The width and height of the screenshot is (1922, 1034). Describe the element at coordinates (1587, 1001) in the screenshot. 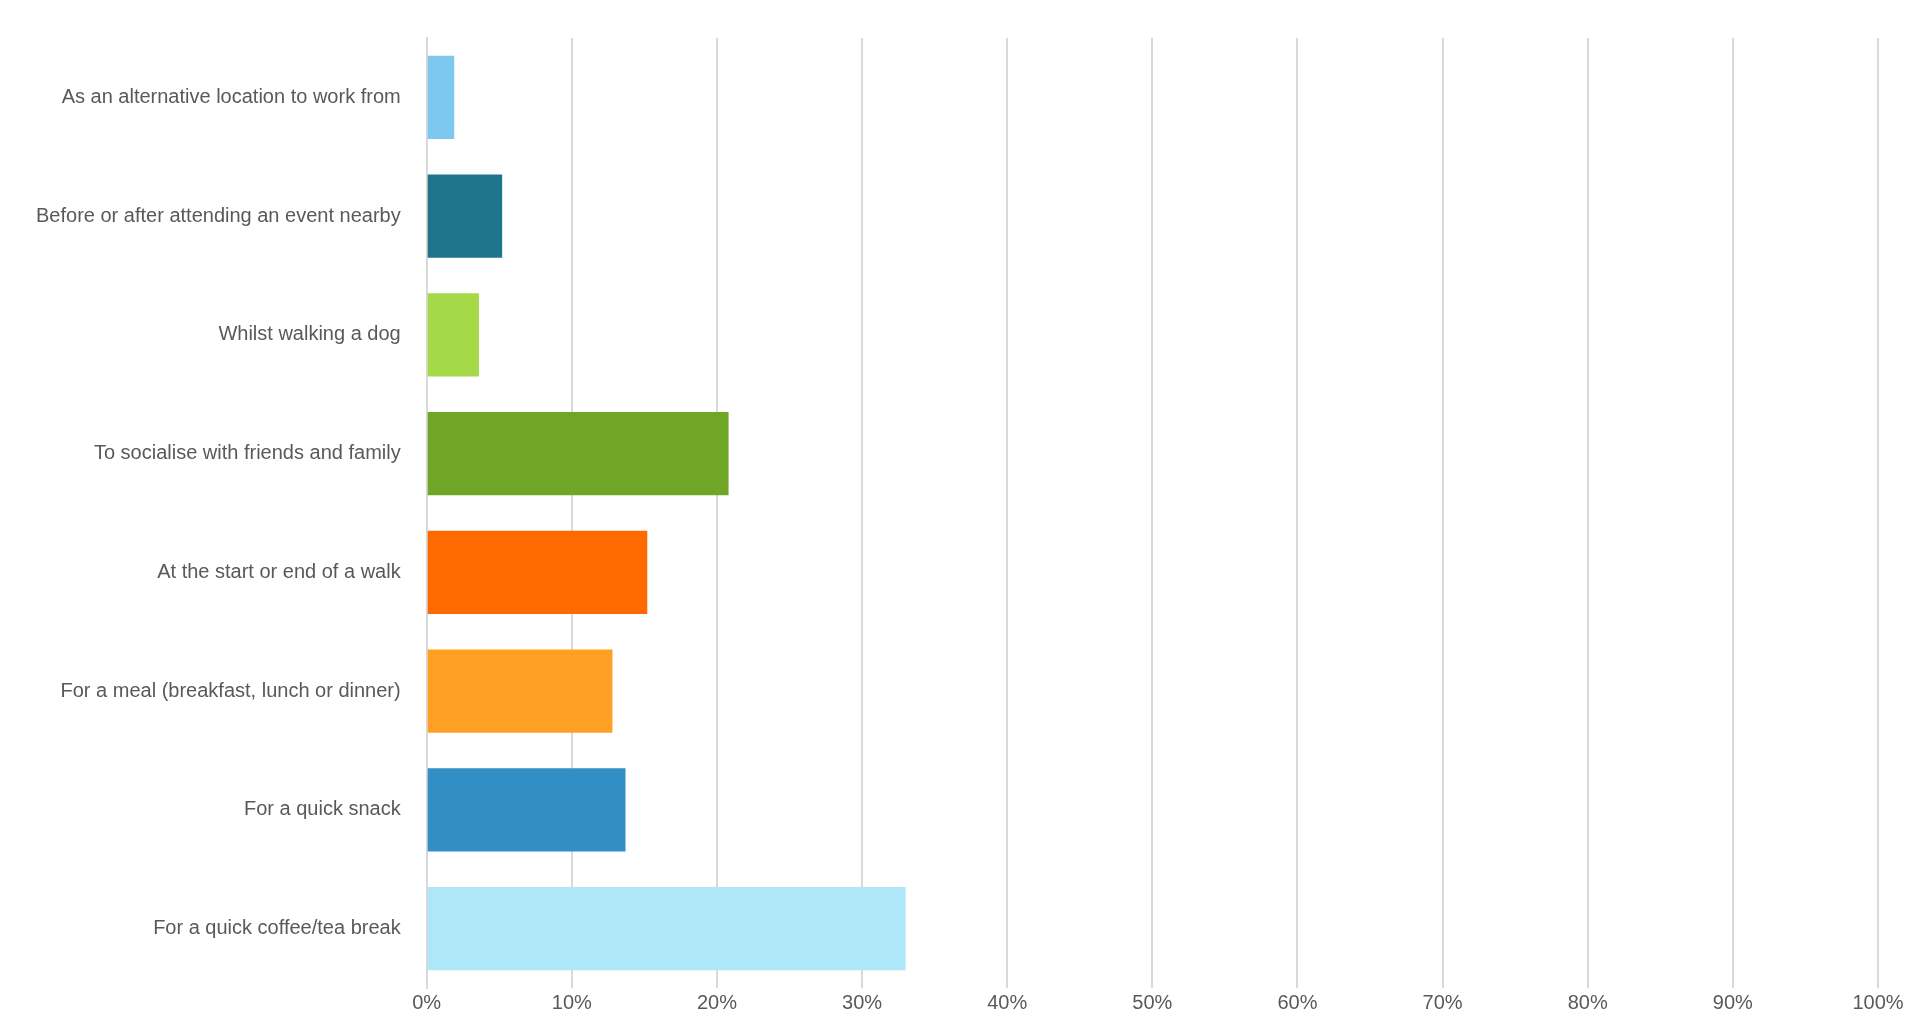

I see `x-tick-label: 80%` at that location.